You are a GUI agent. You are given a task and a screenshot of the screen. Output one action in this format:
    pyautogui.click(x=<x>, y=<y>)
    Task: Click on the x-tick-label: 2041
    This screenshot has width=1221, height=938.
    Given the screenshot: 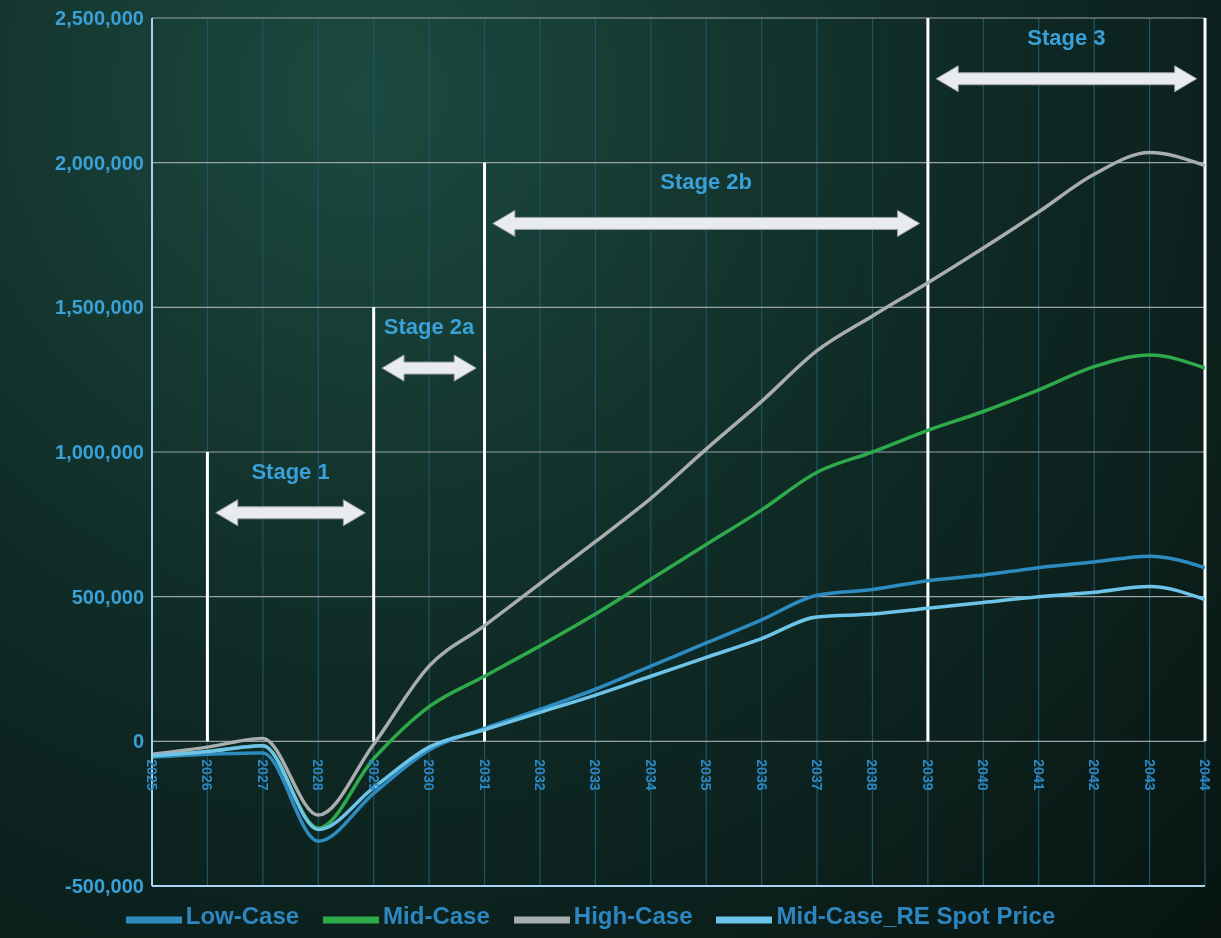 What is the action you would take?
    pyautogui.click(x=1038, y=775)
    